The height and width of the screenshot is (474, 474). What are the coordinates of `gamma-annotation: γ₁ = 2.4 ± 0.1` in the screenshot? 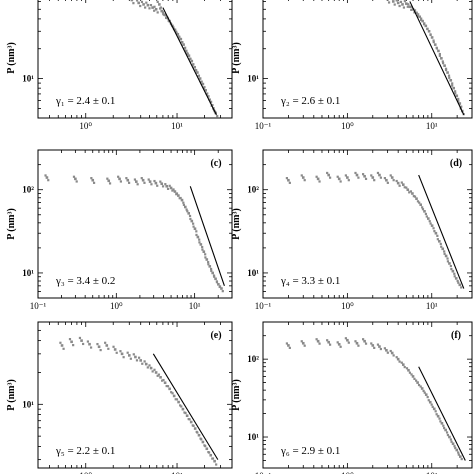 It's located at (85, 101).